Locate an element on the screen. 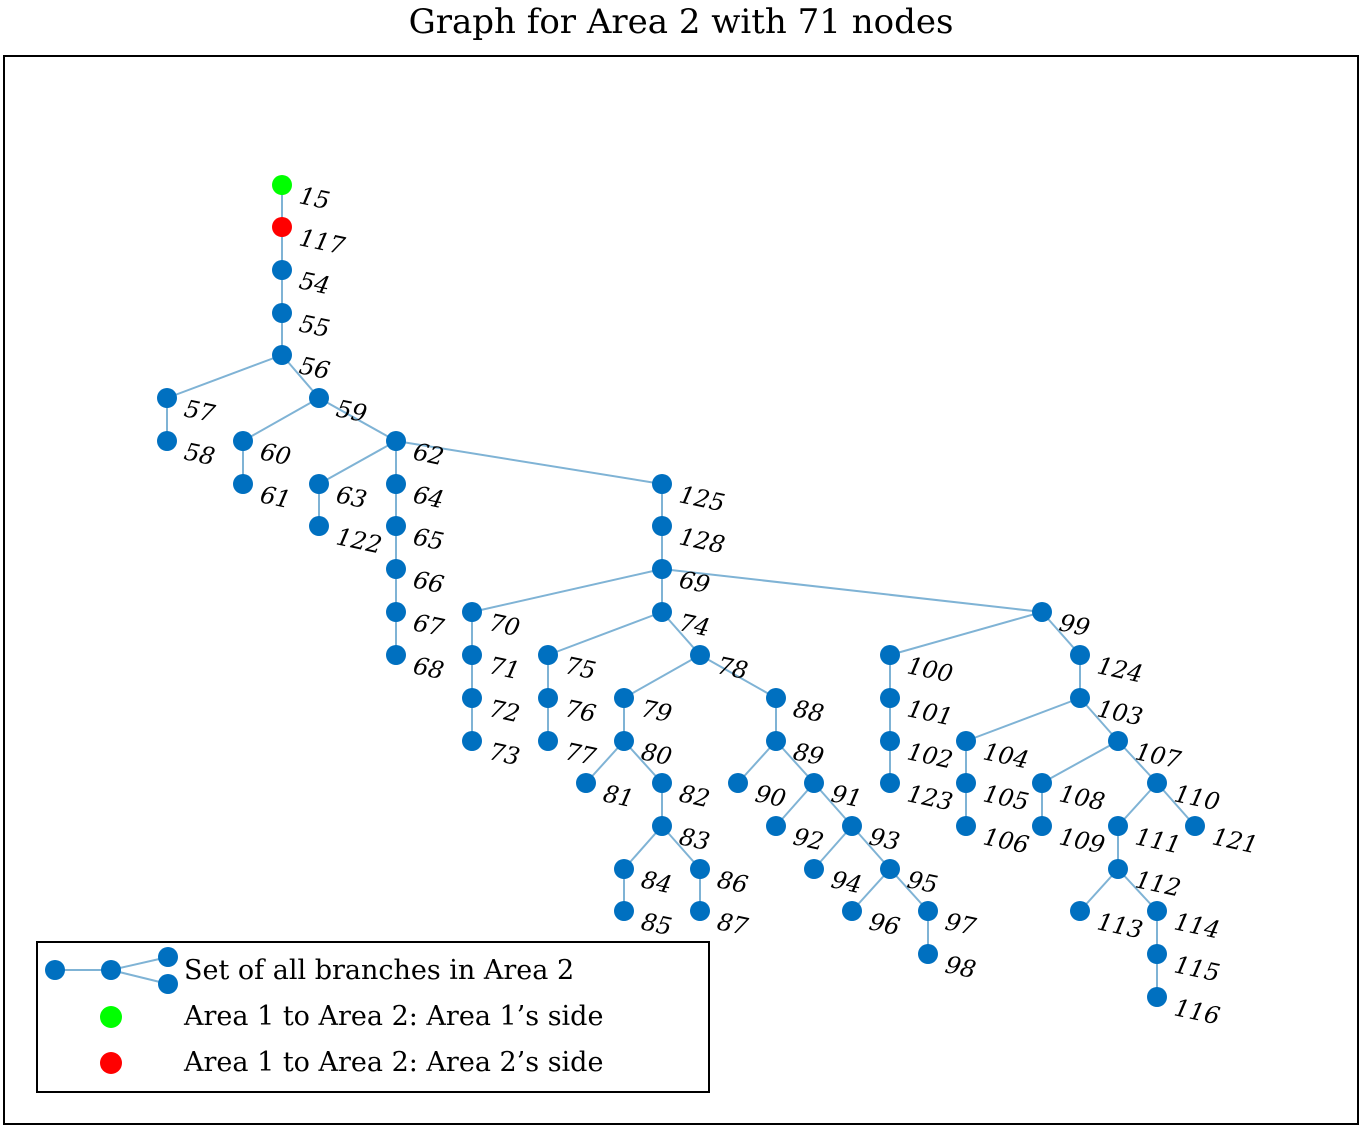 The height and width of the screenshot is (1129, 1362). node-label-103: 103 is located at coordinates (1120, 712).